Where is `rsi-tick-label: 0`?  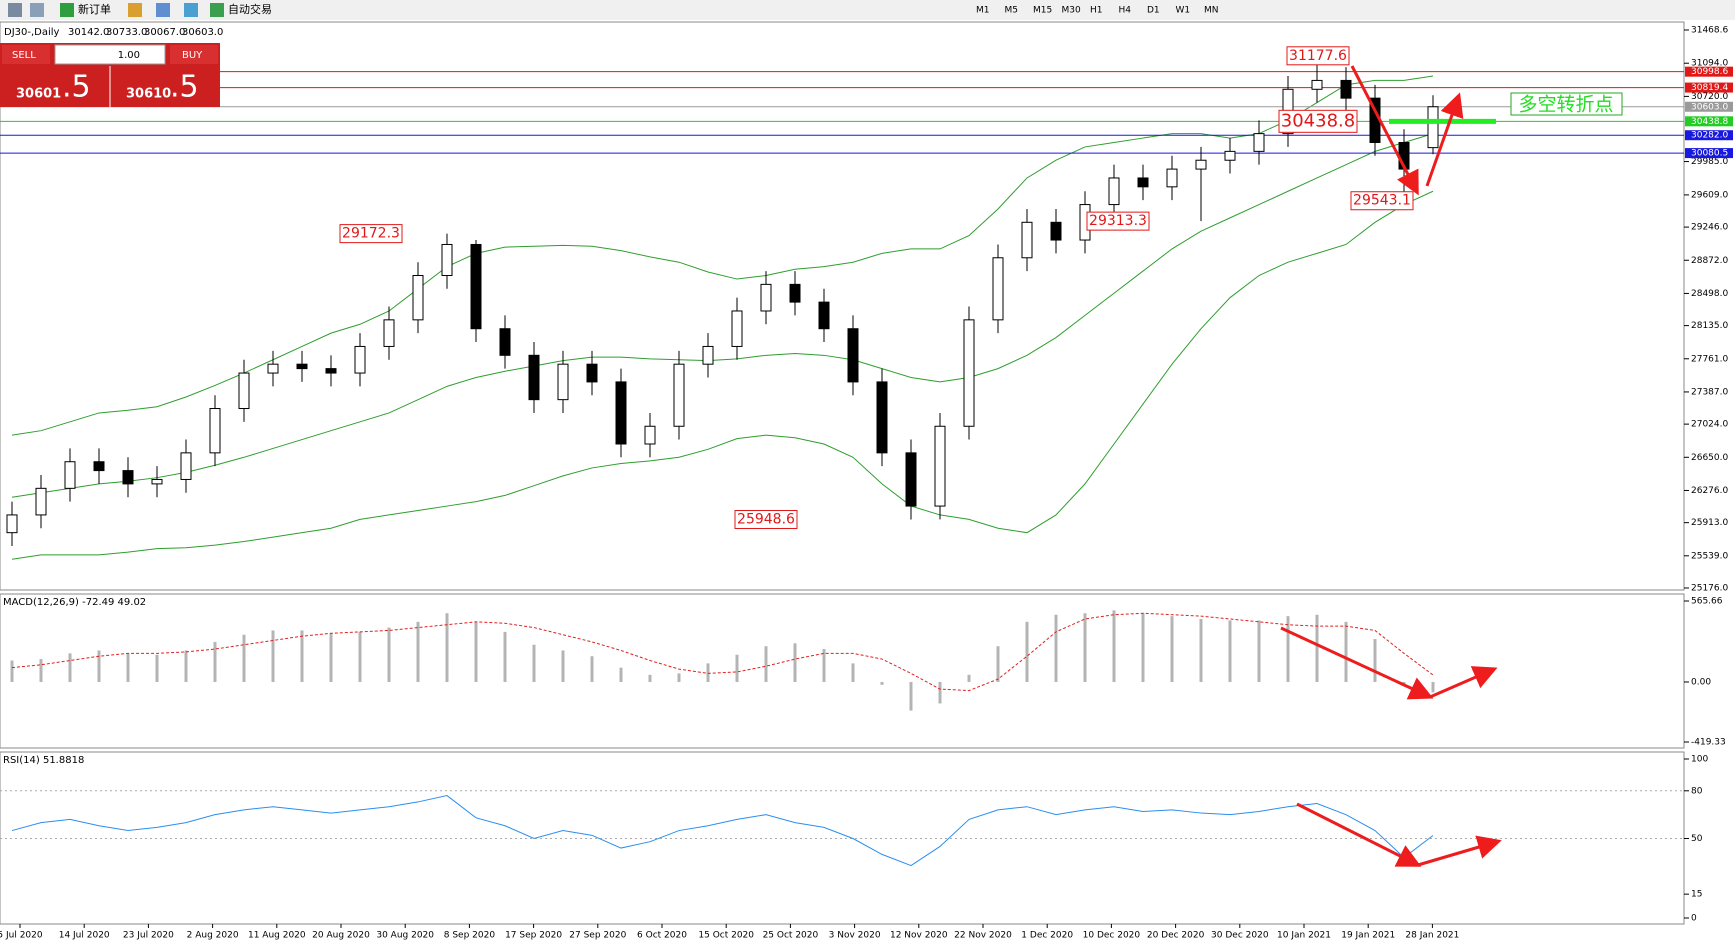 rsi-tick-label: 0 is located at coordinates (1694, 919).